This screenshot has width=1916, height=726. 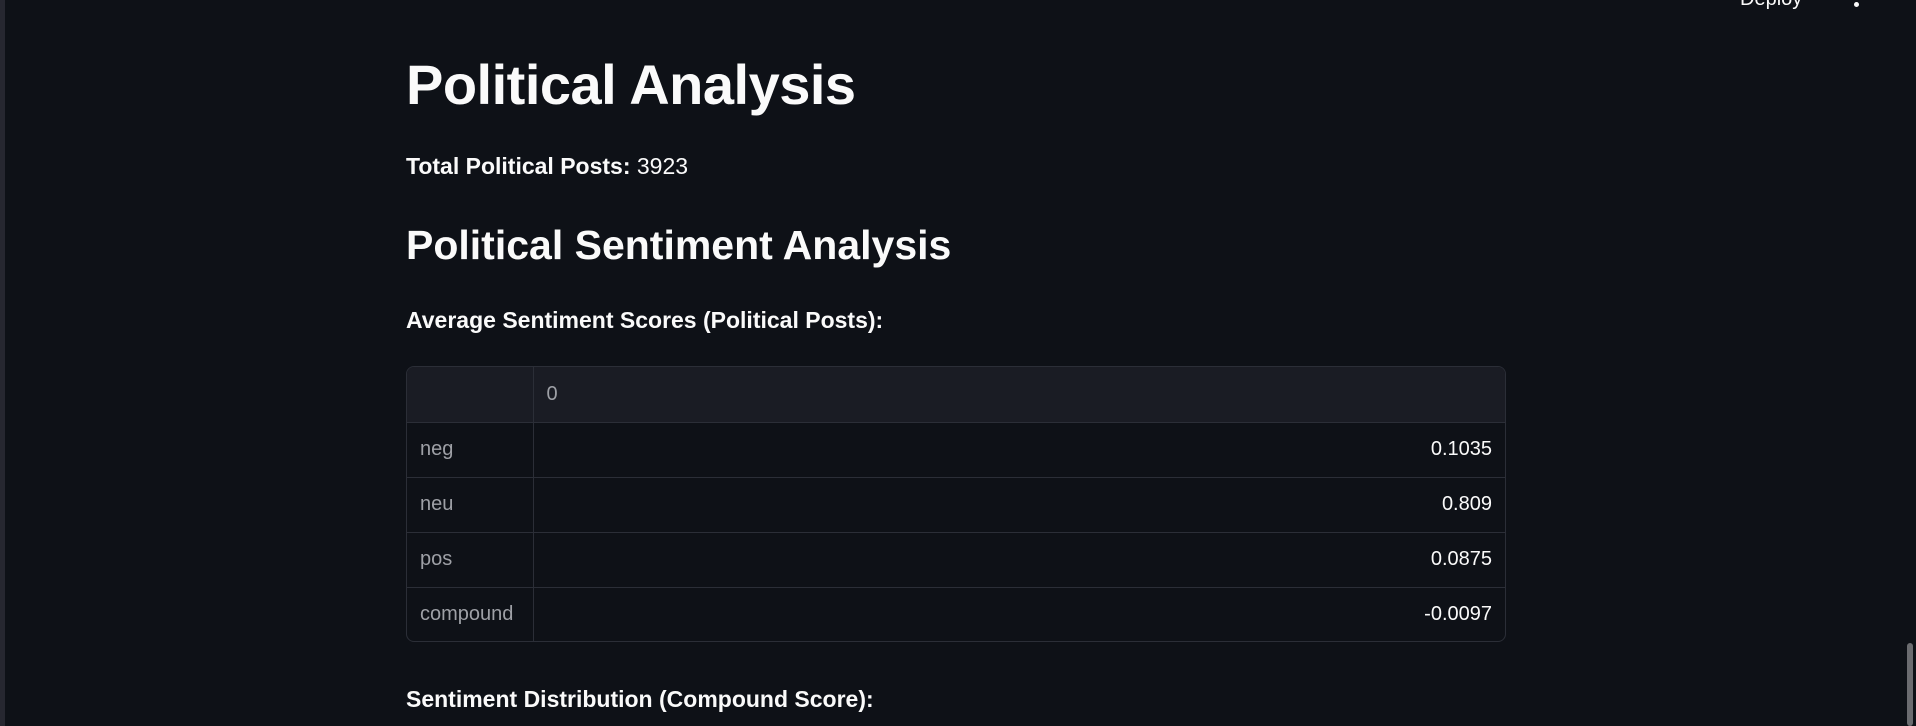 I want to click on row-value: 0.0875, so click(x=1019, y=560).